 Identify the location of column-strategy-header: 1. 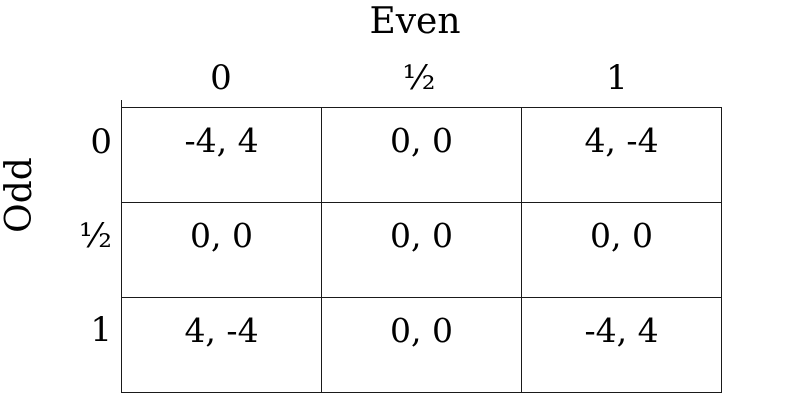
(617, 78).